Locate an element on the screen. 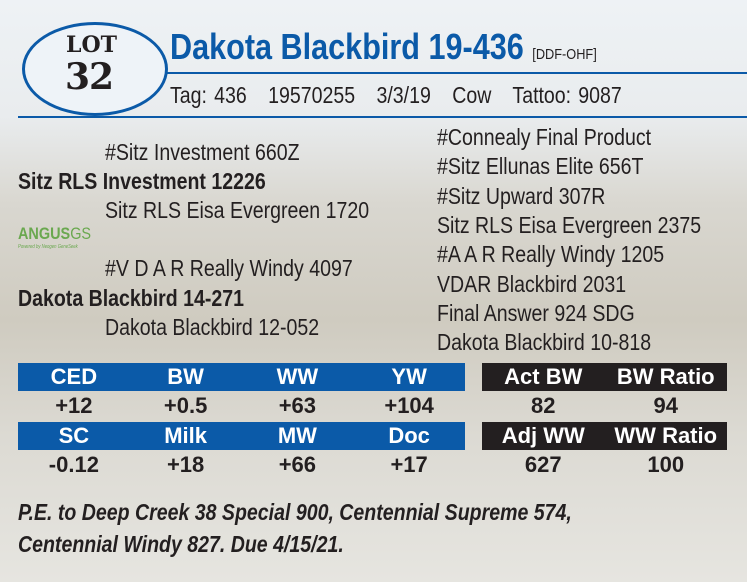  epd-value: +63 is located at coordinates (297, 405).